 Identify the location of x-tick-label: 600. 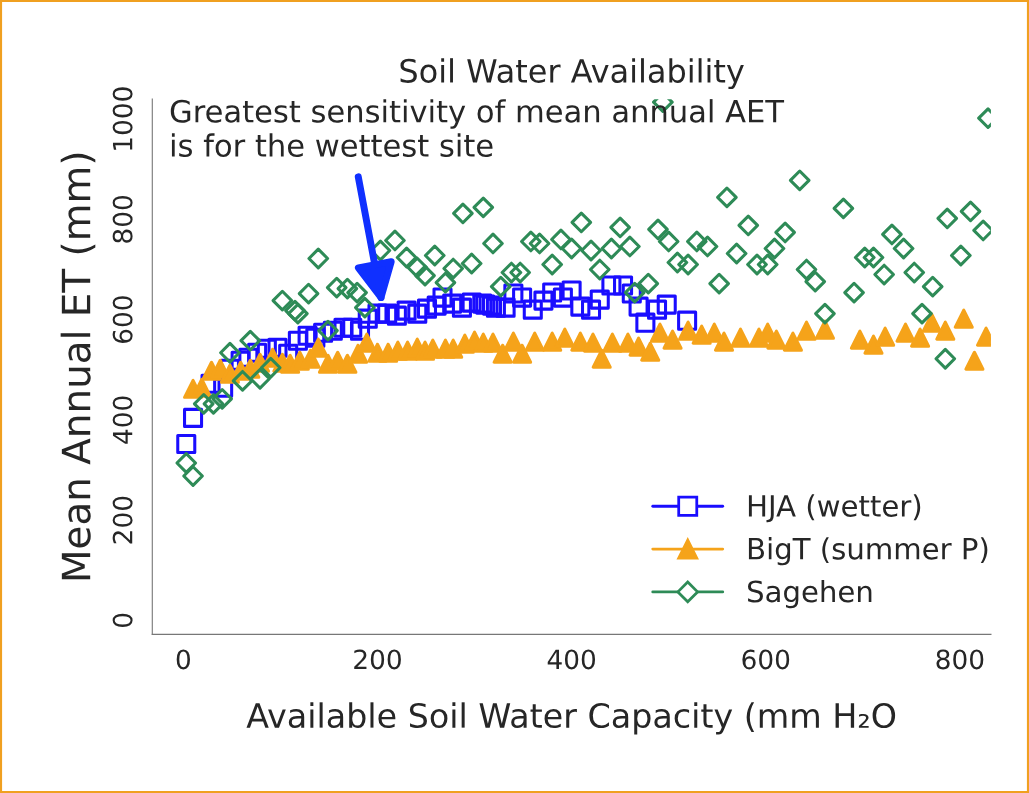
(766, 659).